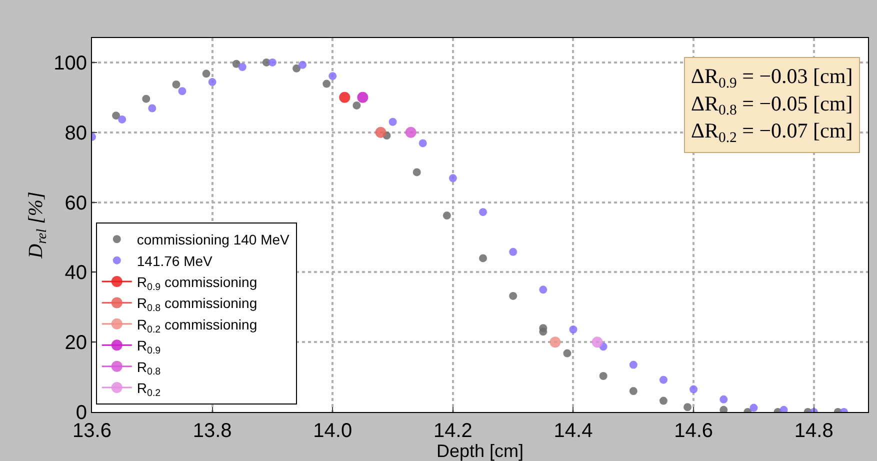  What do you see at coordinates (573, 431) in the screenshot?
I see `x-tick-label: 14.4` at bounding box center [573, 431].